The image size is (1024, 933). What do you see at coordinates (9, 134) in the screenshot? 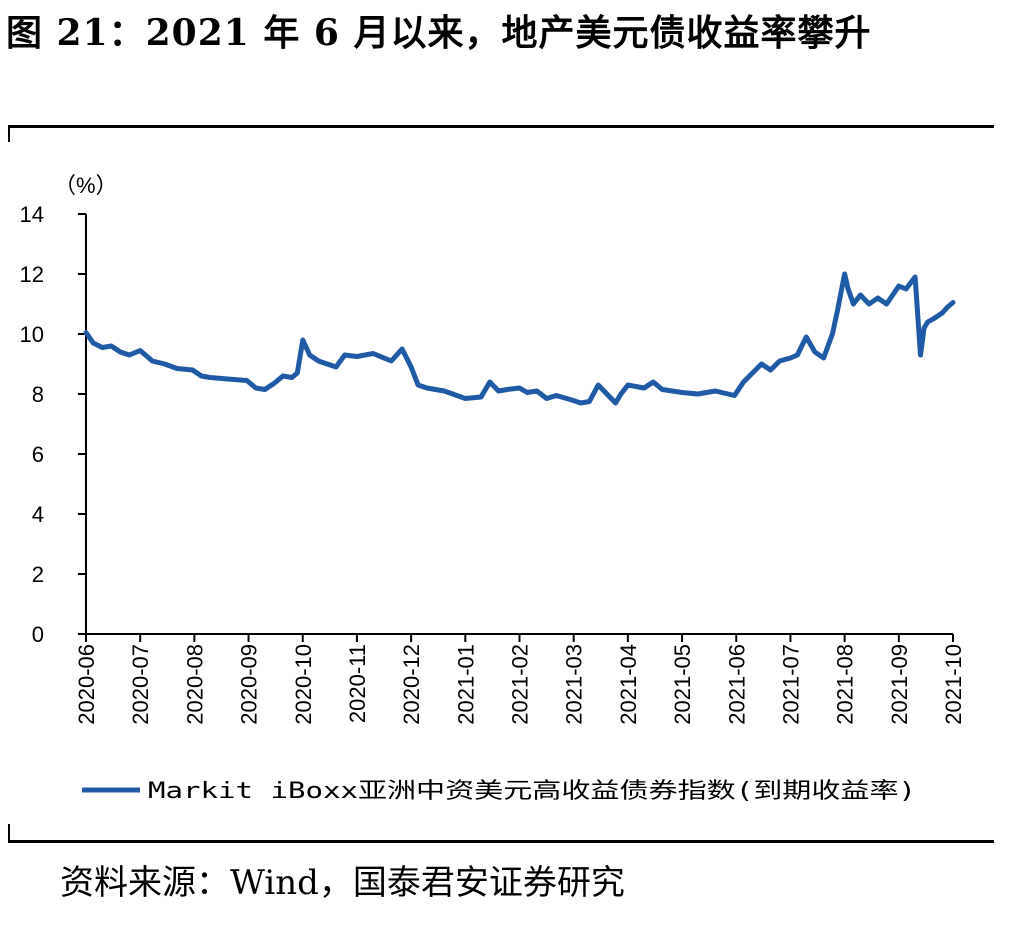
I see `top-rule-tick` at bounding box center [9, 134].